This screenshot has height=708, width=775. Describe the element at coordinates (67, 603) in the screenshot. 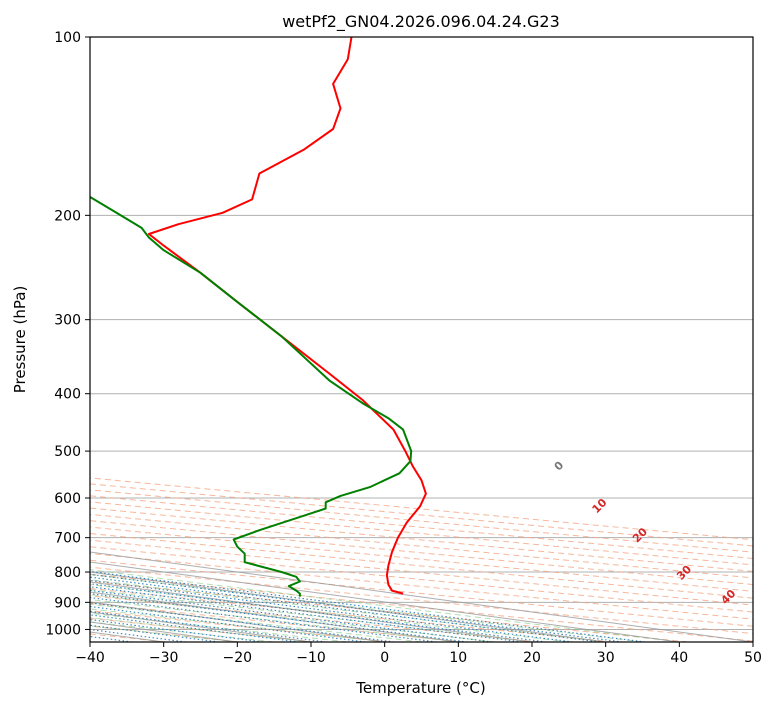

I see `y-tick-label: 900` at that location.